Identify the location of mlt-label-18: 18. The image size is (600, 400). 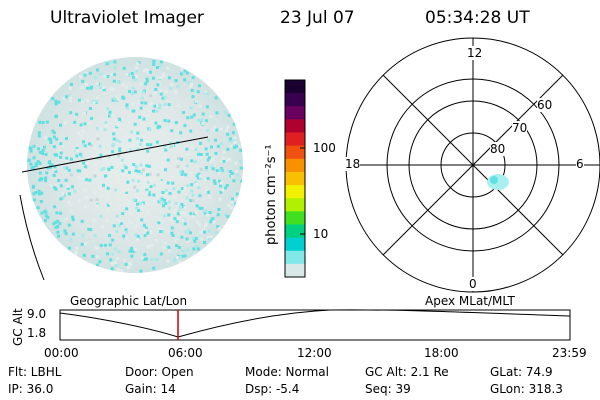
(353, 164).